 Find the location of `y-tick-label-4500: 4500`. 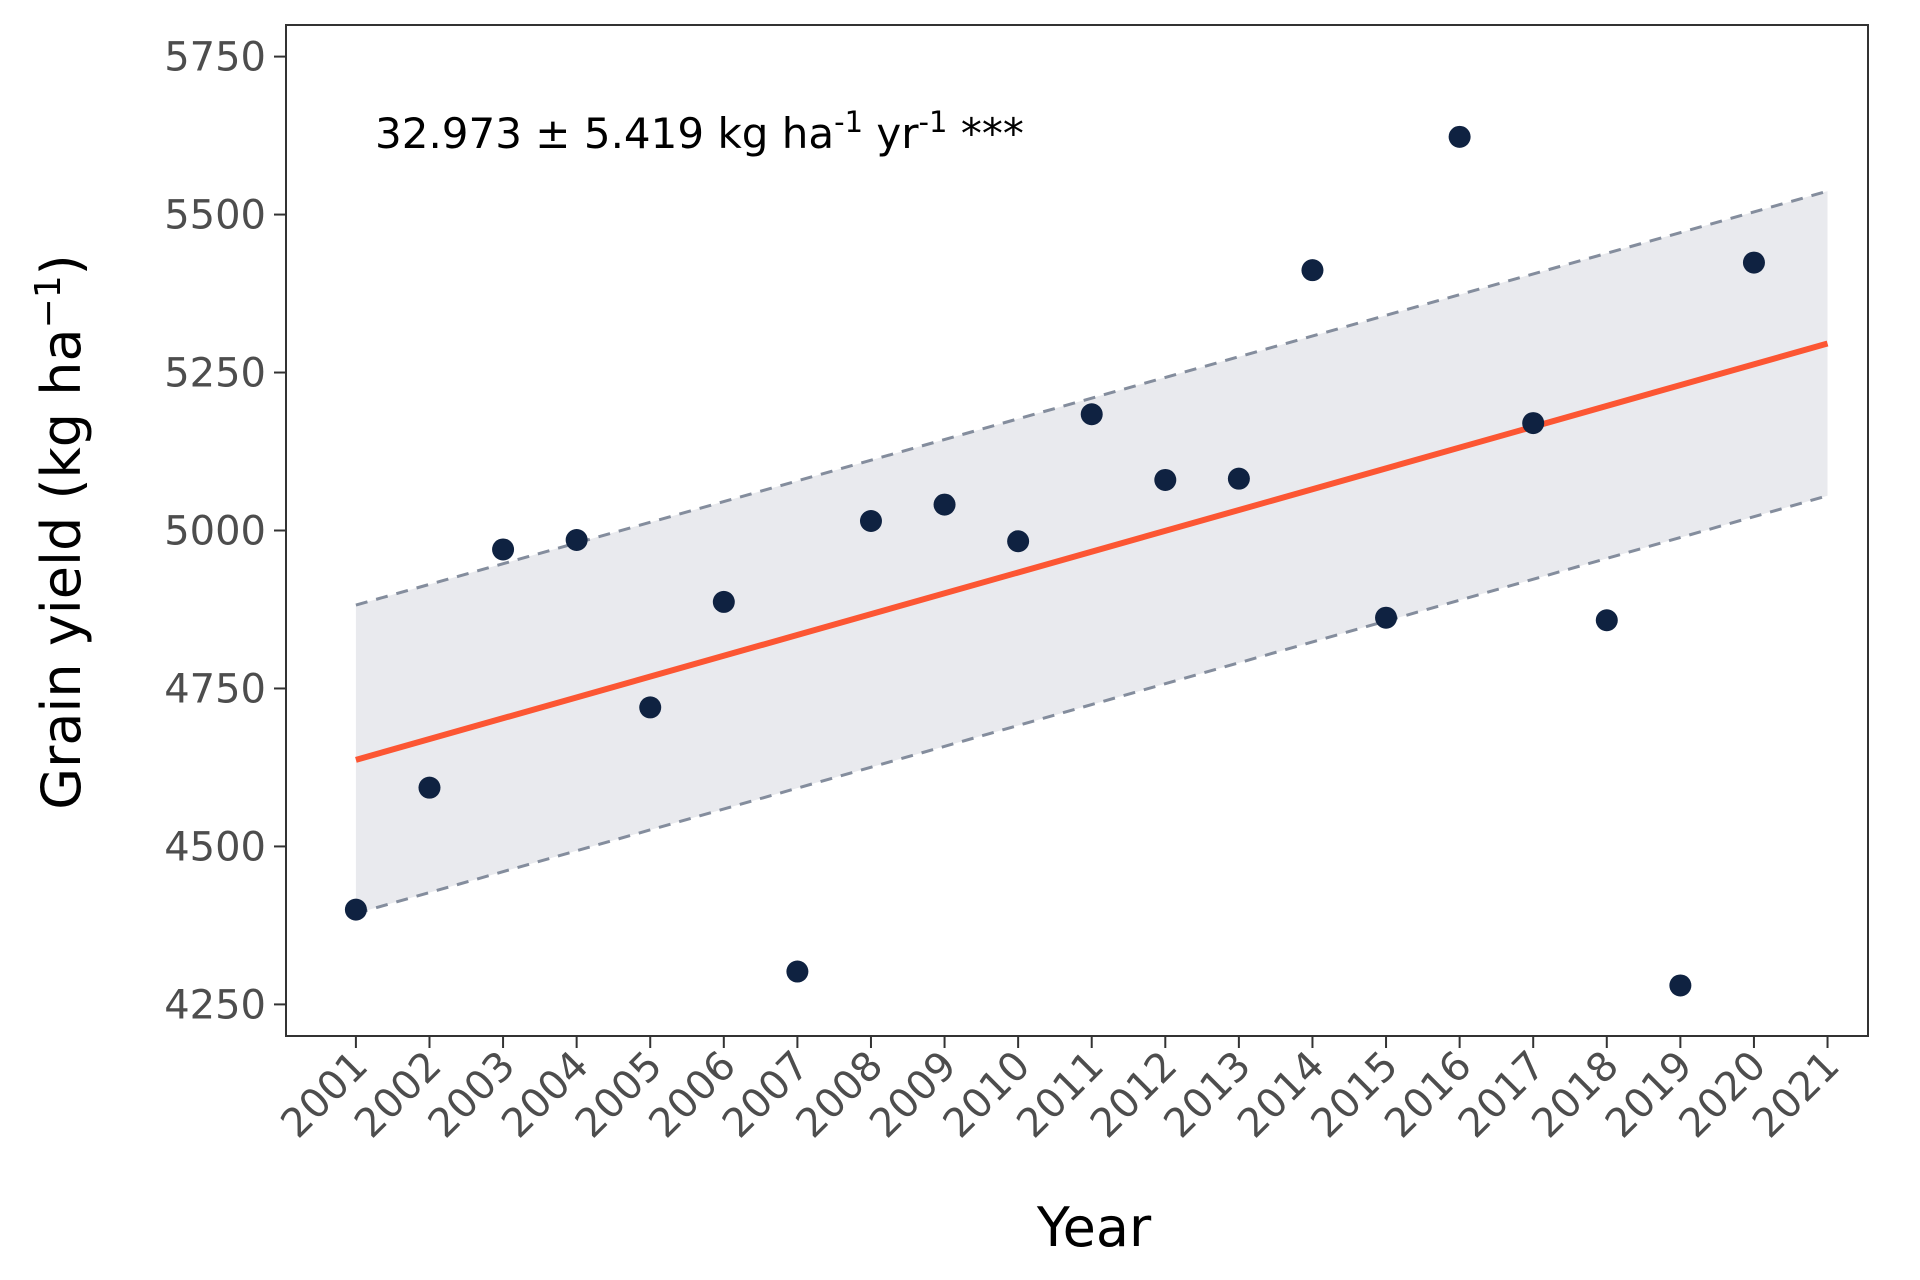

y-tick-label-4500: 4500 is located at coordinates (215, 847).